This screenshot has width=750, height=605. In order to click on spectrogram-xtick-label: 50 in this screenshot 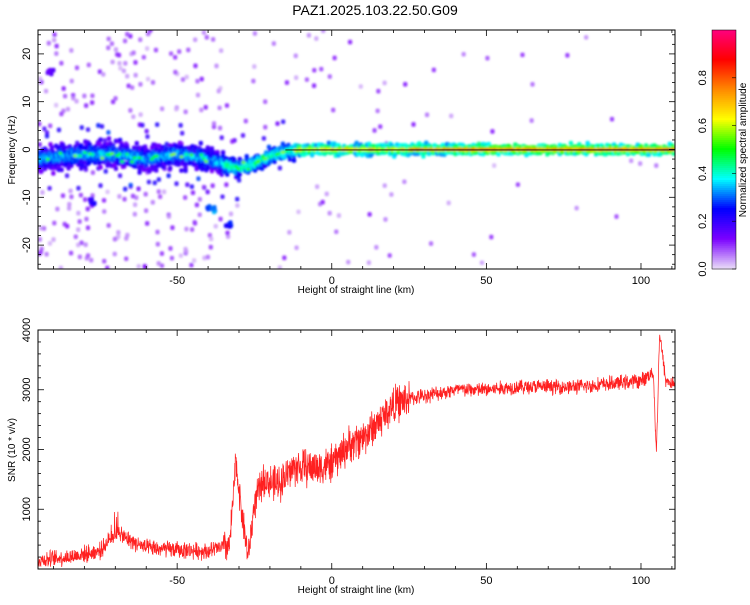, I will do `click(486, 281)`.